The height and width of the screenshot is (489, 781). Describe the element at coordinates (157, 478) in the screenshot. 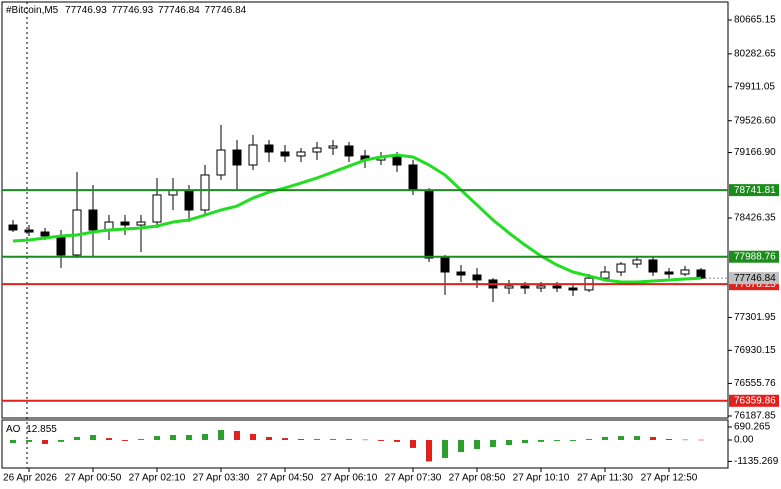

I see `x-tick-label: 27 Apr 02:10` at that location.